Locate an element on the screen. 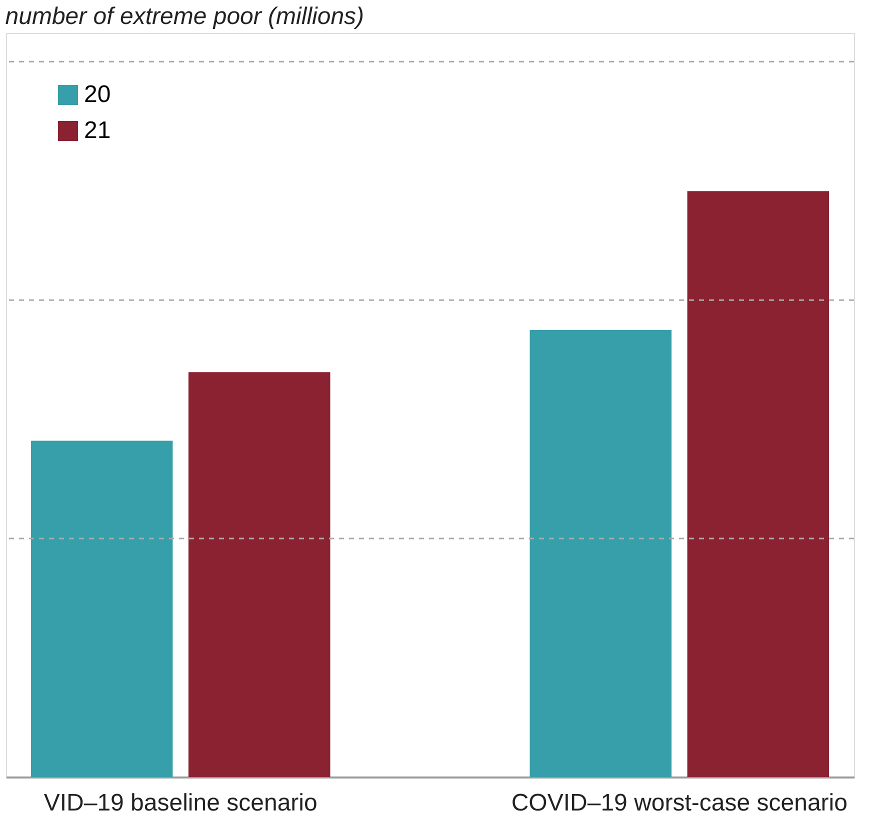 The height and width of the screenshot is (831, 871). x-tick-label: VID–19 baseline scenario is located at coordinates (181, 803).